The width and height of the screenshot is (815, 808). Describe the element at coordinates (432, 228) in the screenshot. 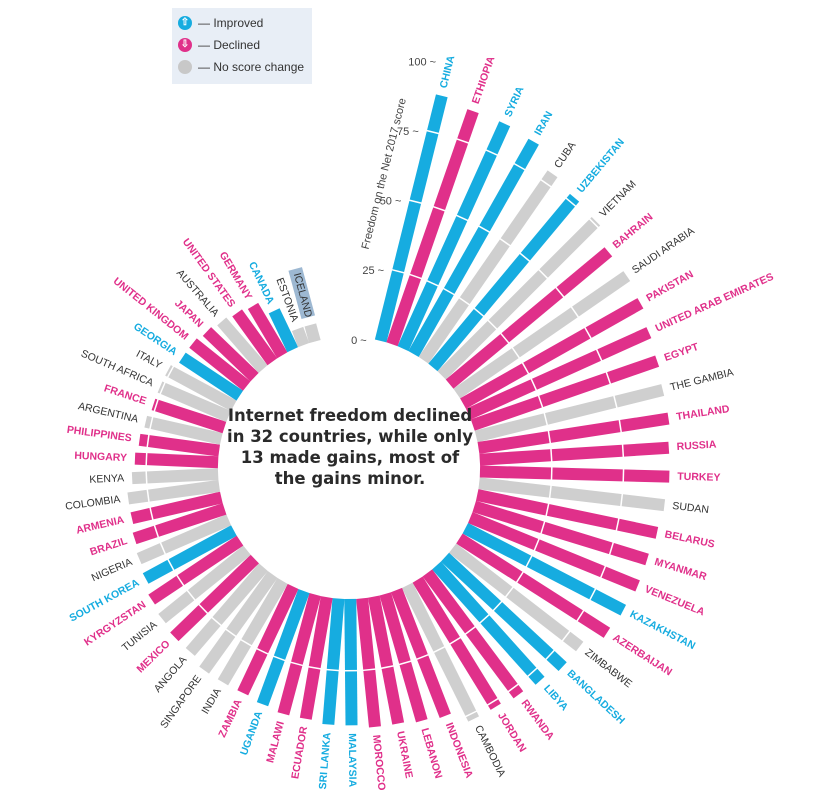

I see `bar-ethiopia` at that location.